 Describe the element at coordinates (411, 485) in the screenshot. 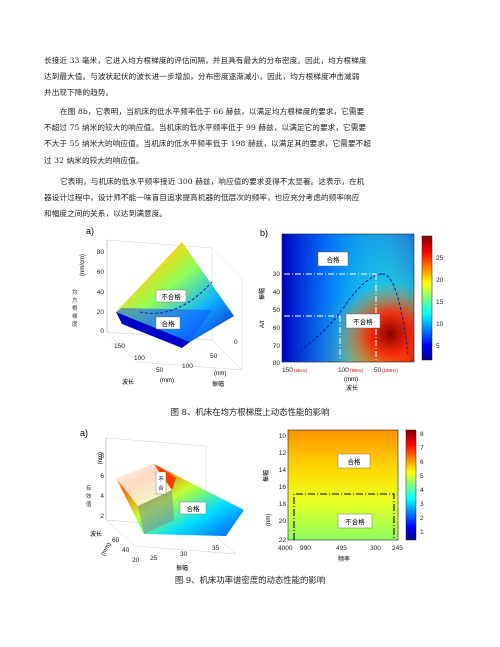

I see `fig9b-colorbar` at that location.